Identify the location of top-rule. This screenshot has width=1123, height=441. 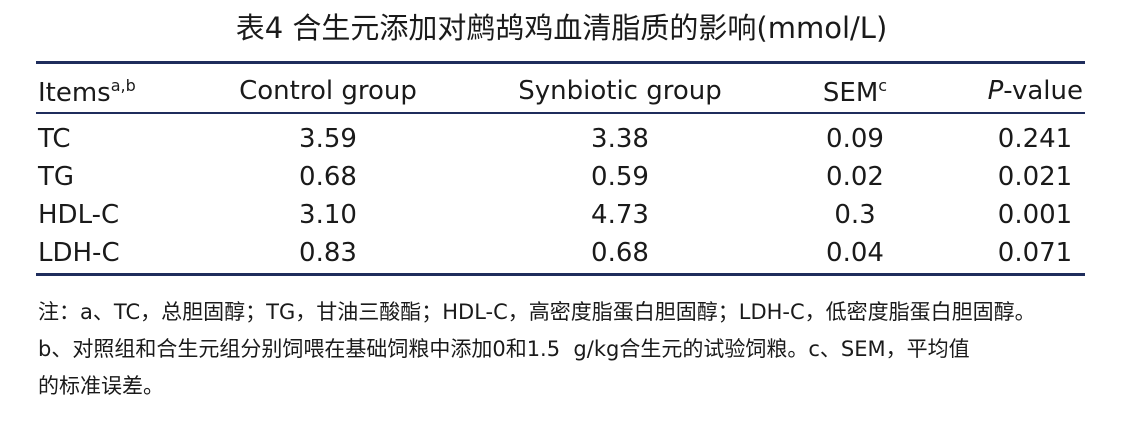
(560, 62).